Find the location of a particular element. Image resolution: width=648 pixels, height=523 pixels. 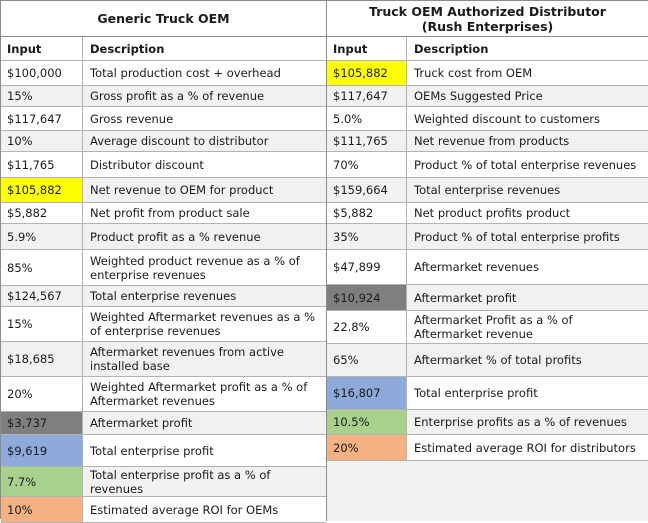

input-value-cell: $159,664 is located at coordinates (367, 190).